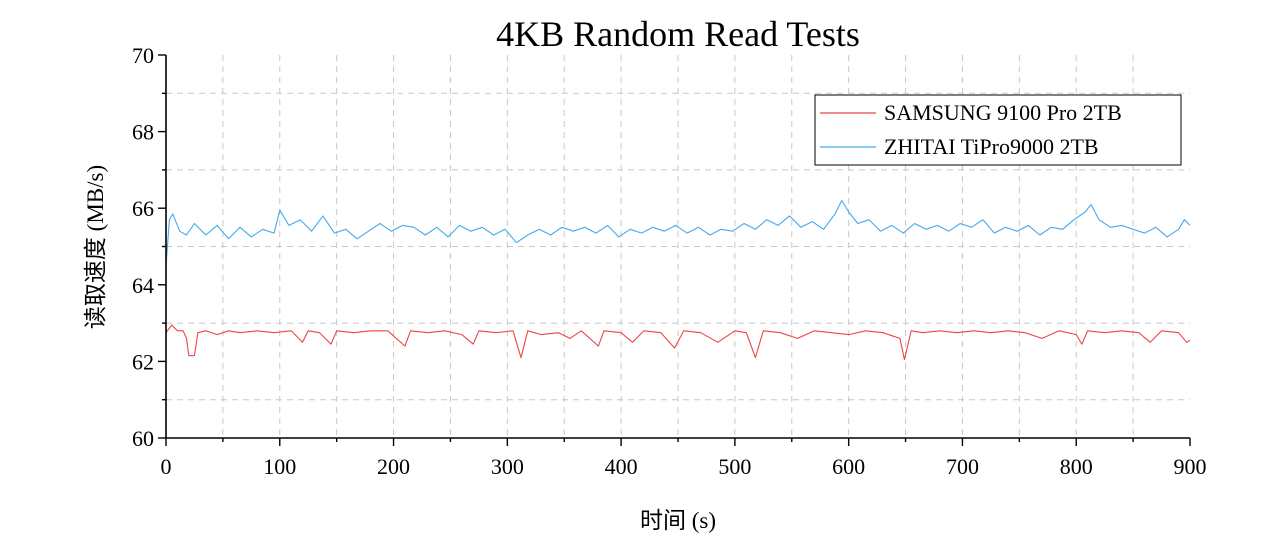  What do you see at coordinates (1003, 112) in the screenshot?
I see `legend-label-samsung: SAMSUNG 9100 Pro 2TB` at bounding box center [1003, 112].